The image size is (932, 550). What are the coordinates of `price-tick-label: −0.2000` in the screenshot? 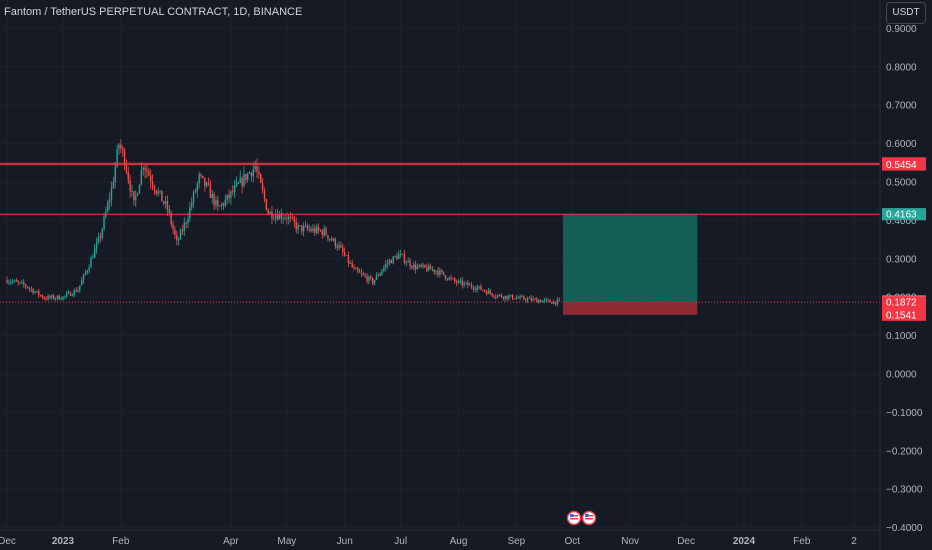 It's located at (904, 451).